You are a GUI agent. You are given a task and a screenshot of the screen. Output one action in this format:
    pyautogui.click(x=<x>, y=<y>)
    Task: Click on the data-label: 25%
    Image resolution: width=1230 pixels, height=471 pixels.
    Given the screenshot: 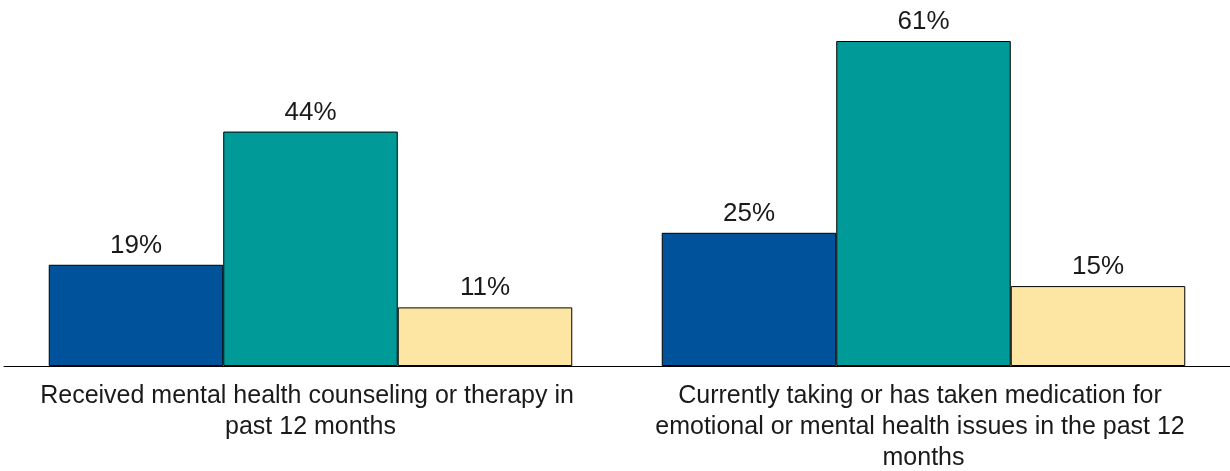 What is the action you would take?
    pyautogui.click(x=749, y=211)
    